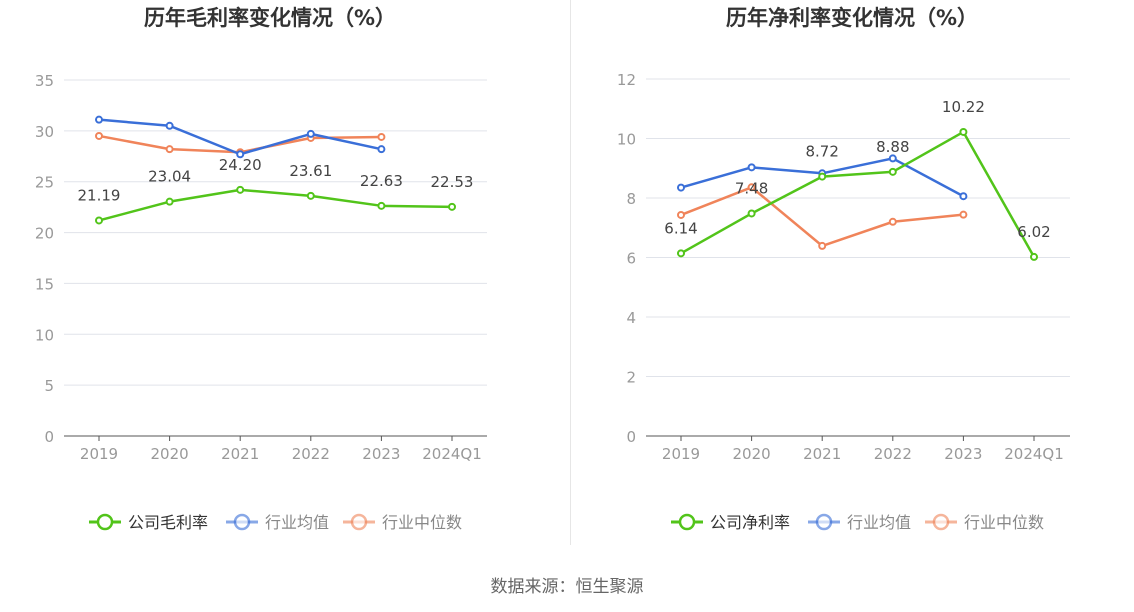  Describe the element at coordinates (680, 228) in the screenshot. I see `data-label: 6.14` at that location.